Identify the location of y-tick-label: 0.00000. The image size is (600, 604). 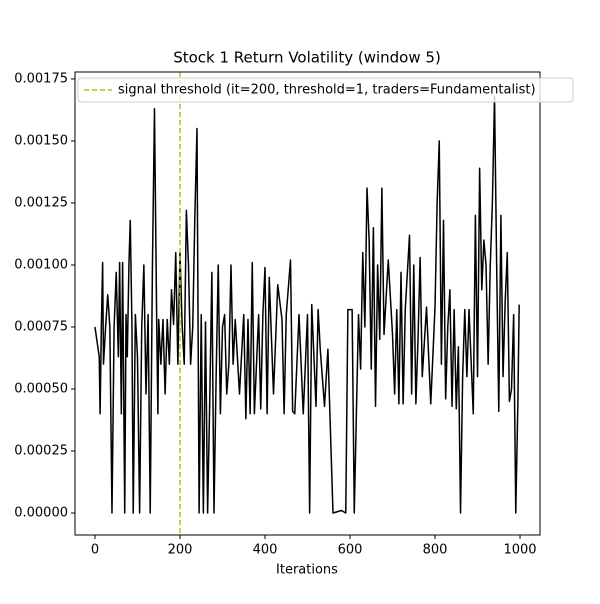
(41, 512).